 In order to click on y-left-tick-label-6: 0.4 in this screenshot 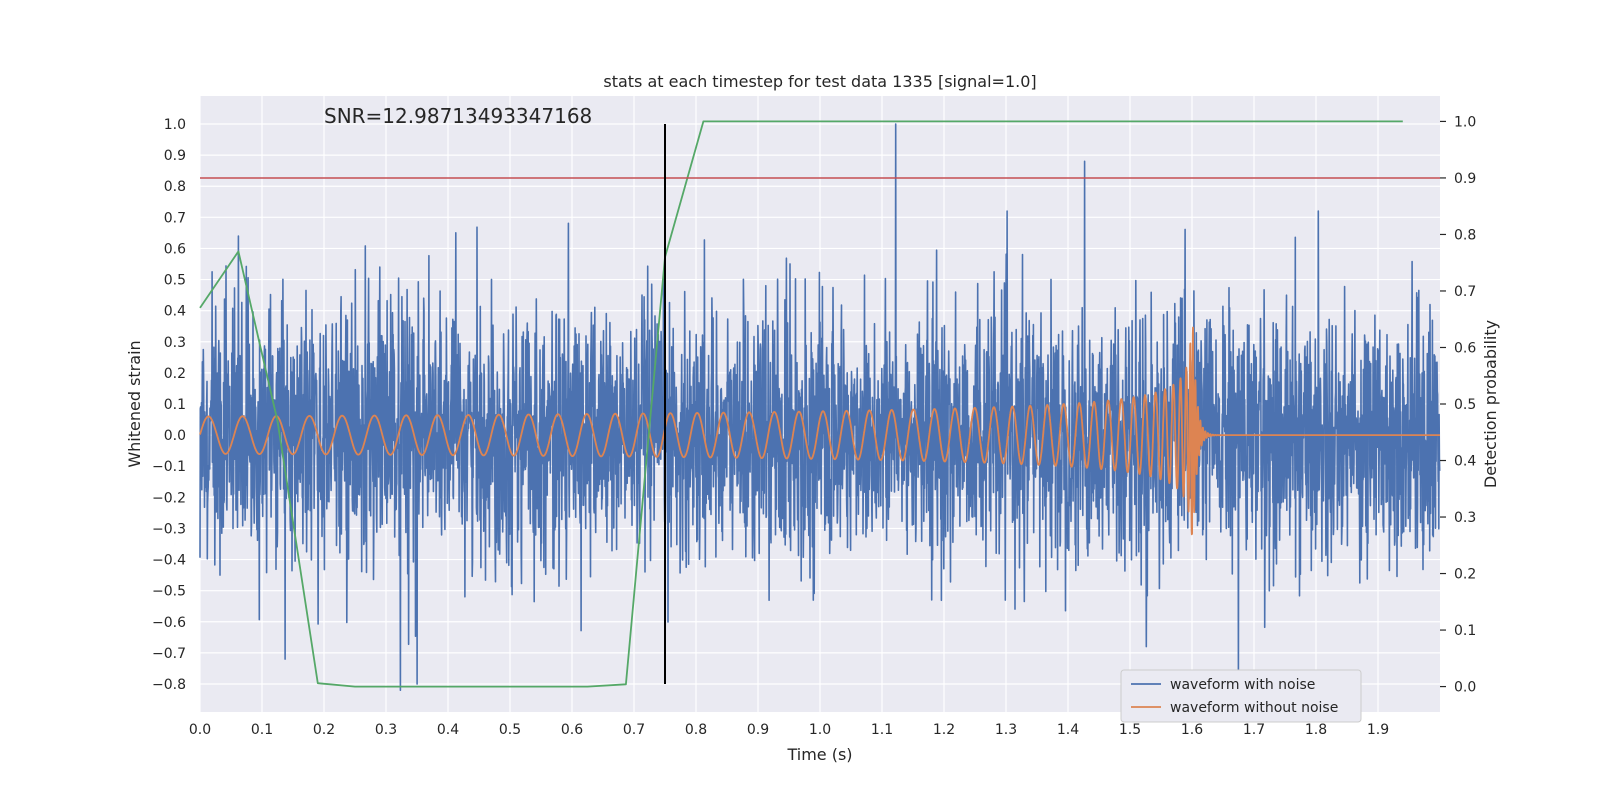, I will do `click(175, 312)`.